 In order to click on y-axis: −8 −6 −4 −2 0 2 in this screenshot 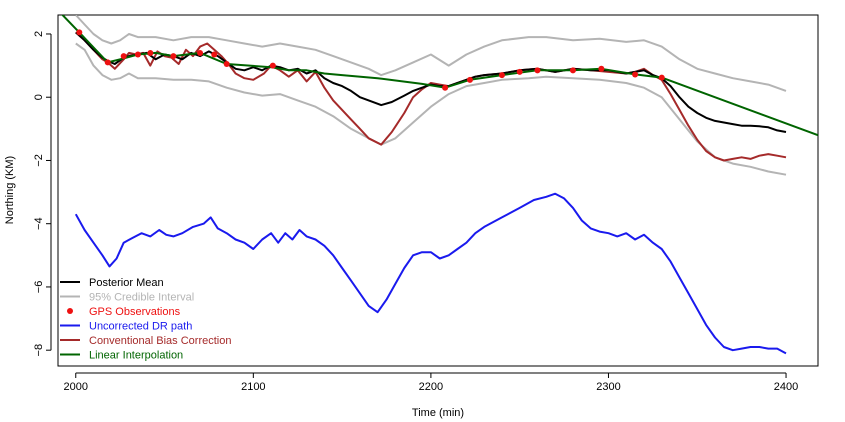, I will do `click(42, 194)`.